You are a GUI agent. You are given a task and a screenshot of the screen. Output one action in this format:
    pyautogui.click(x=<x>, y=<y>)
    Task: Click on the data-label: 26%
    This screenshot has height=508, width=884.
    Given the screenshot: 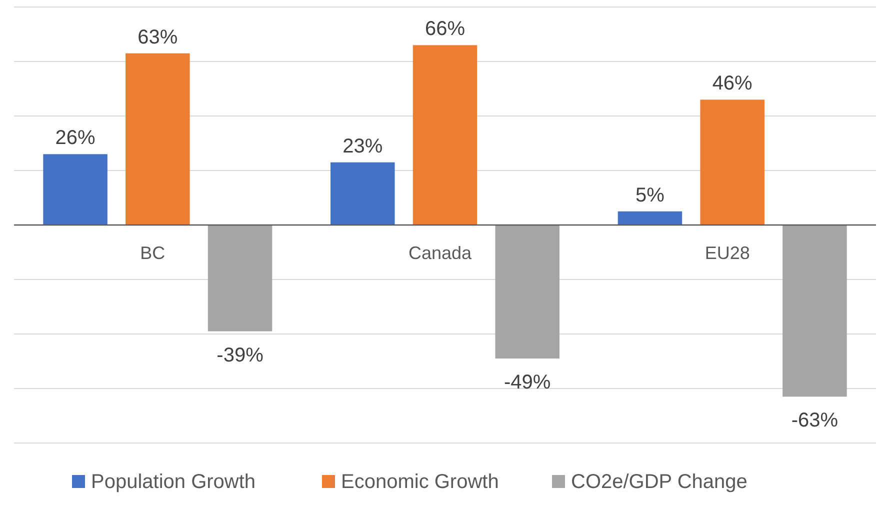 What is the action you would take?
    pyautogui.click(x=75, y=138)
    